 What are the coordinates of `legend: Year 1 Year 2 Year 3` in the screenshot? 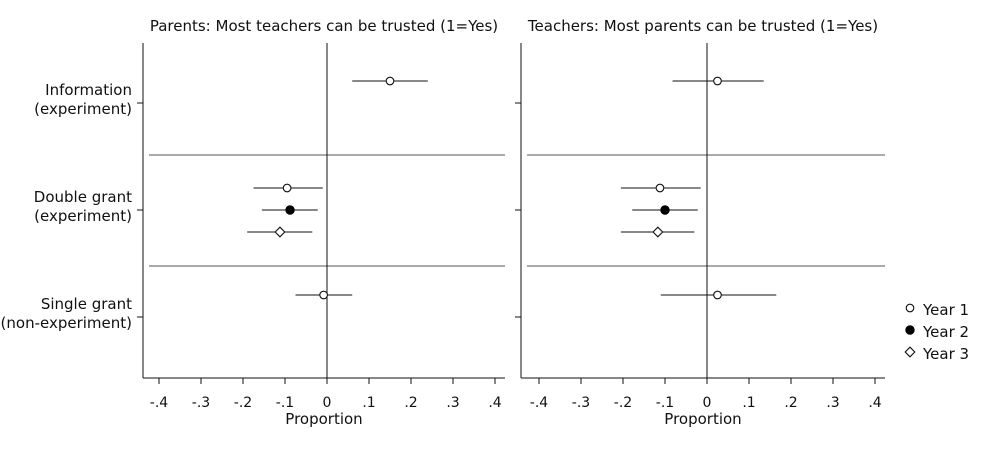 It's located at (936, 332).